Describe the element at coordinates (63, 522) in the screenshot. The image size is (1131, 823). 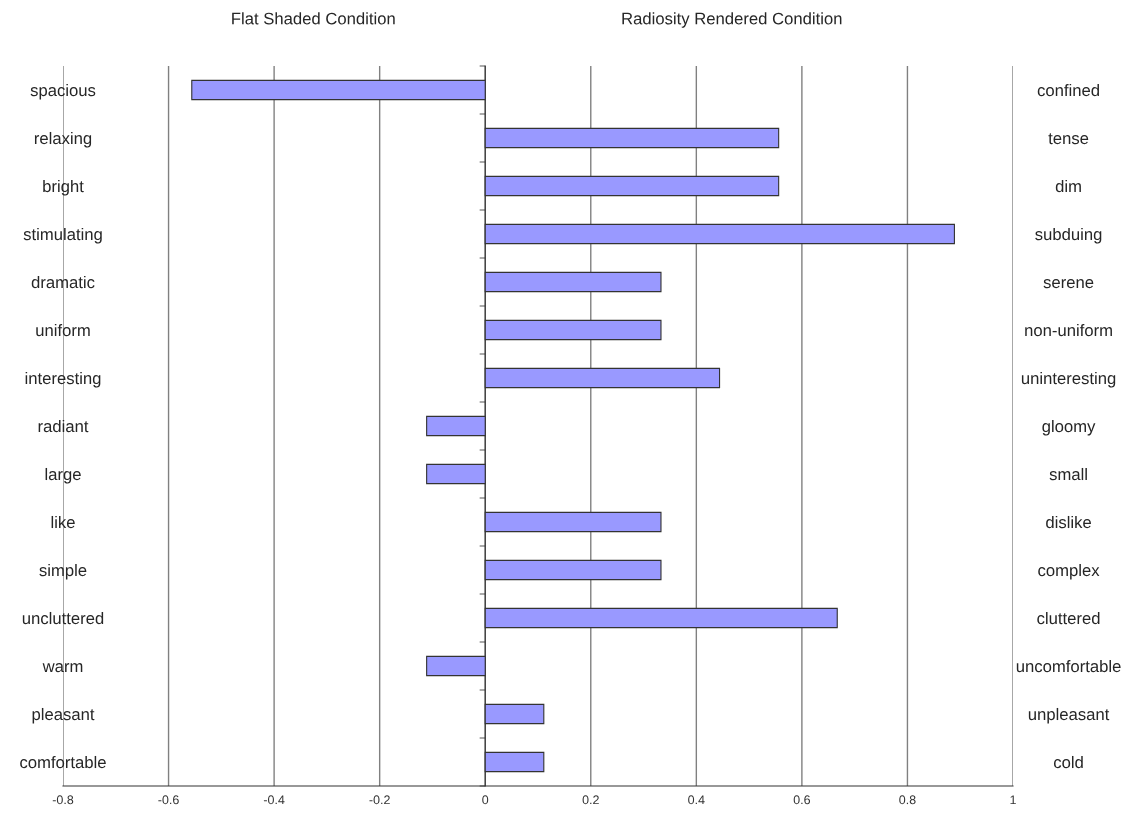
I see `y-tick-label: like` at that location.